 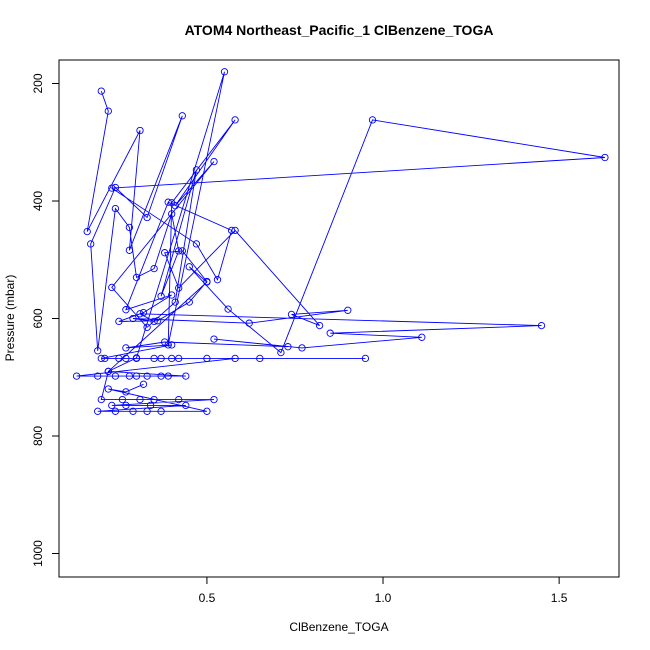 I want to click on y-axis: 200 400 600 800 1000, so click(x=45, y=320).